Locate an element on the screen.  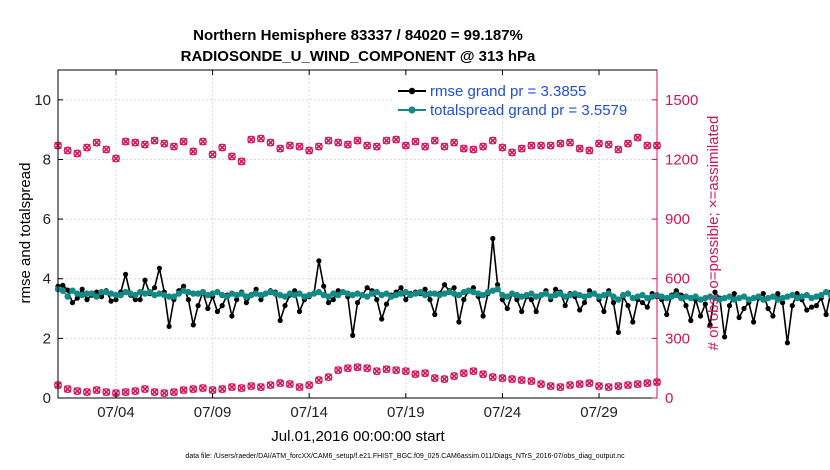
x-tick-label: 07/04 is located at coordinates (116, 412).